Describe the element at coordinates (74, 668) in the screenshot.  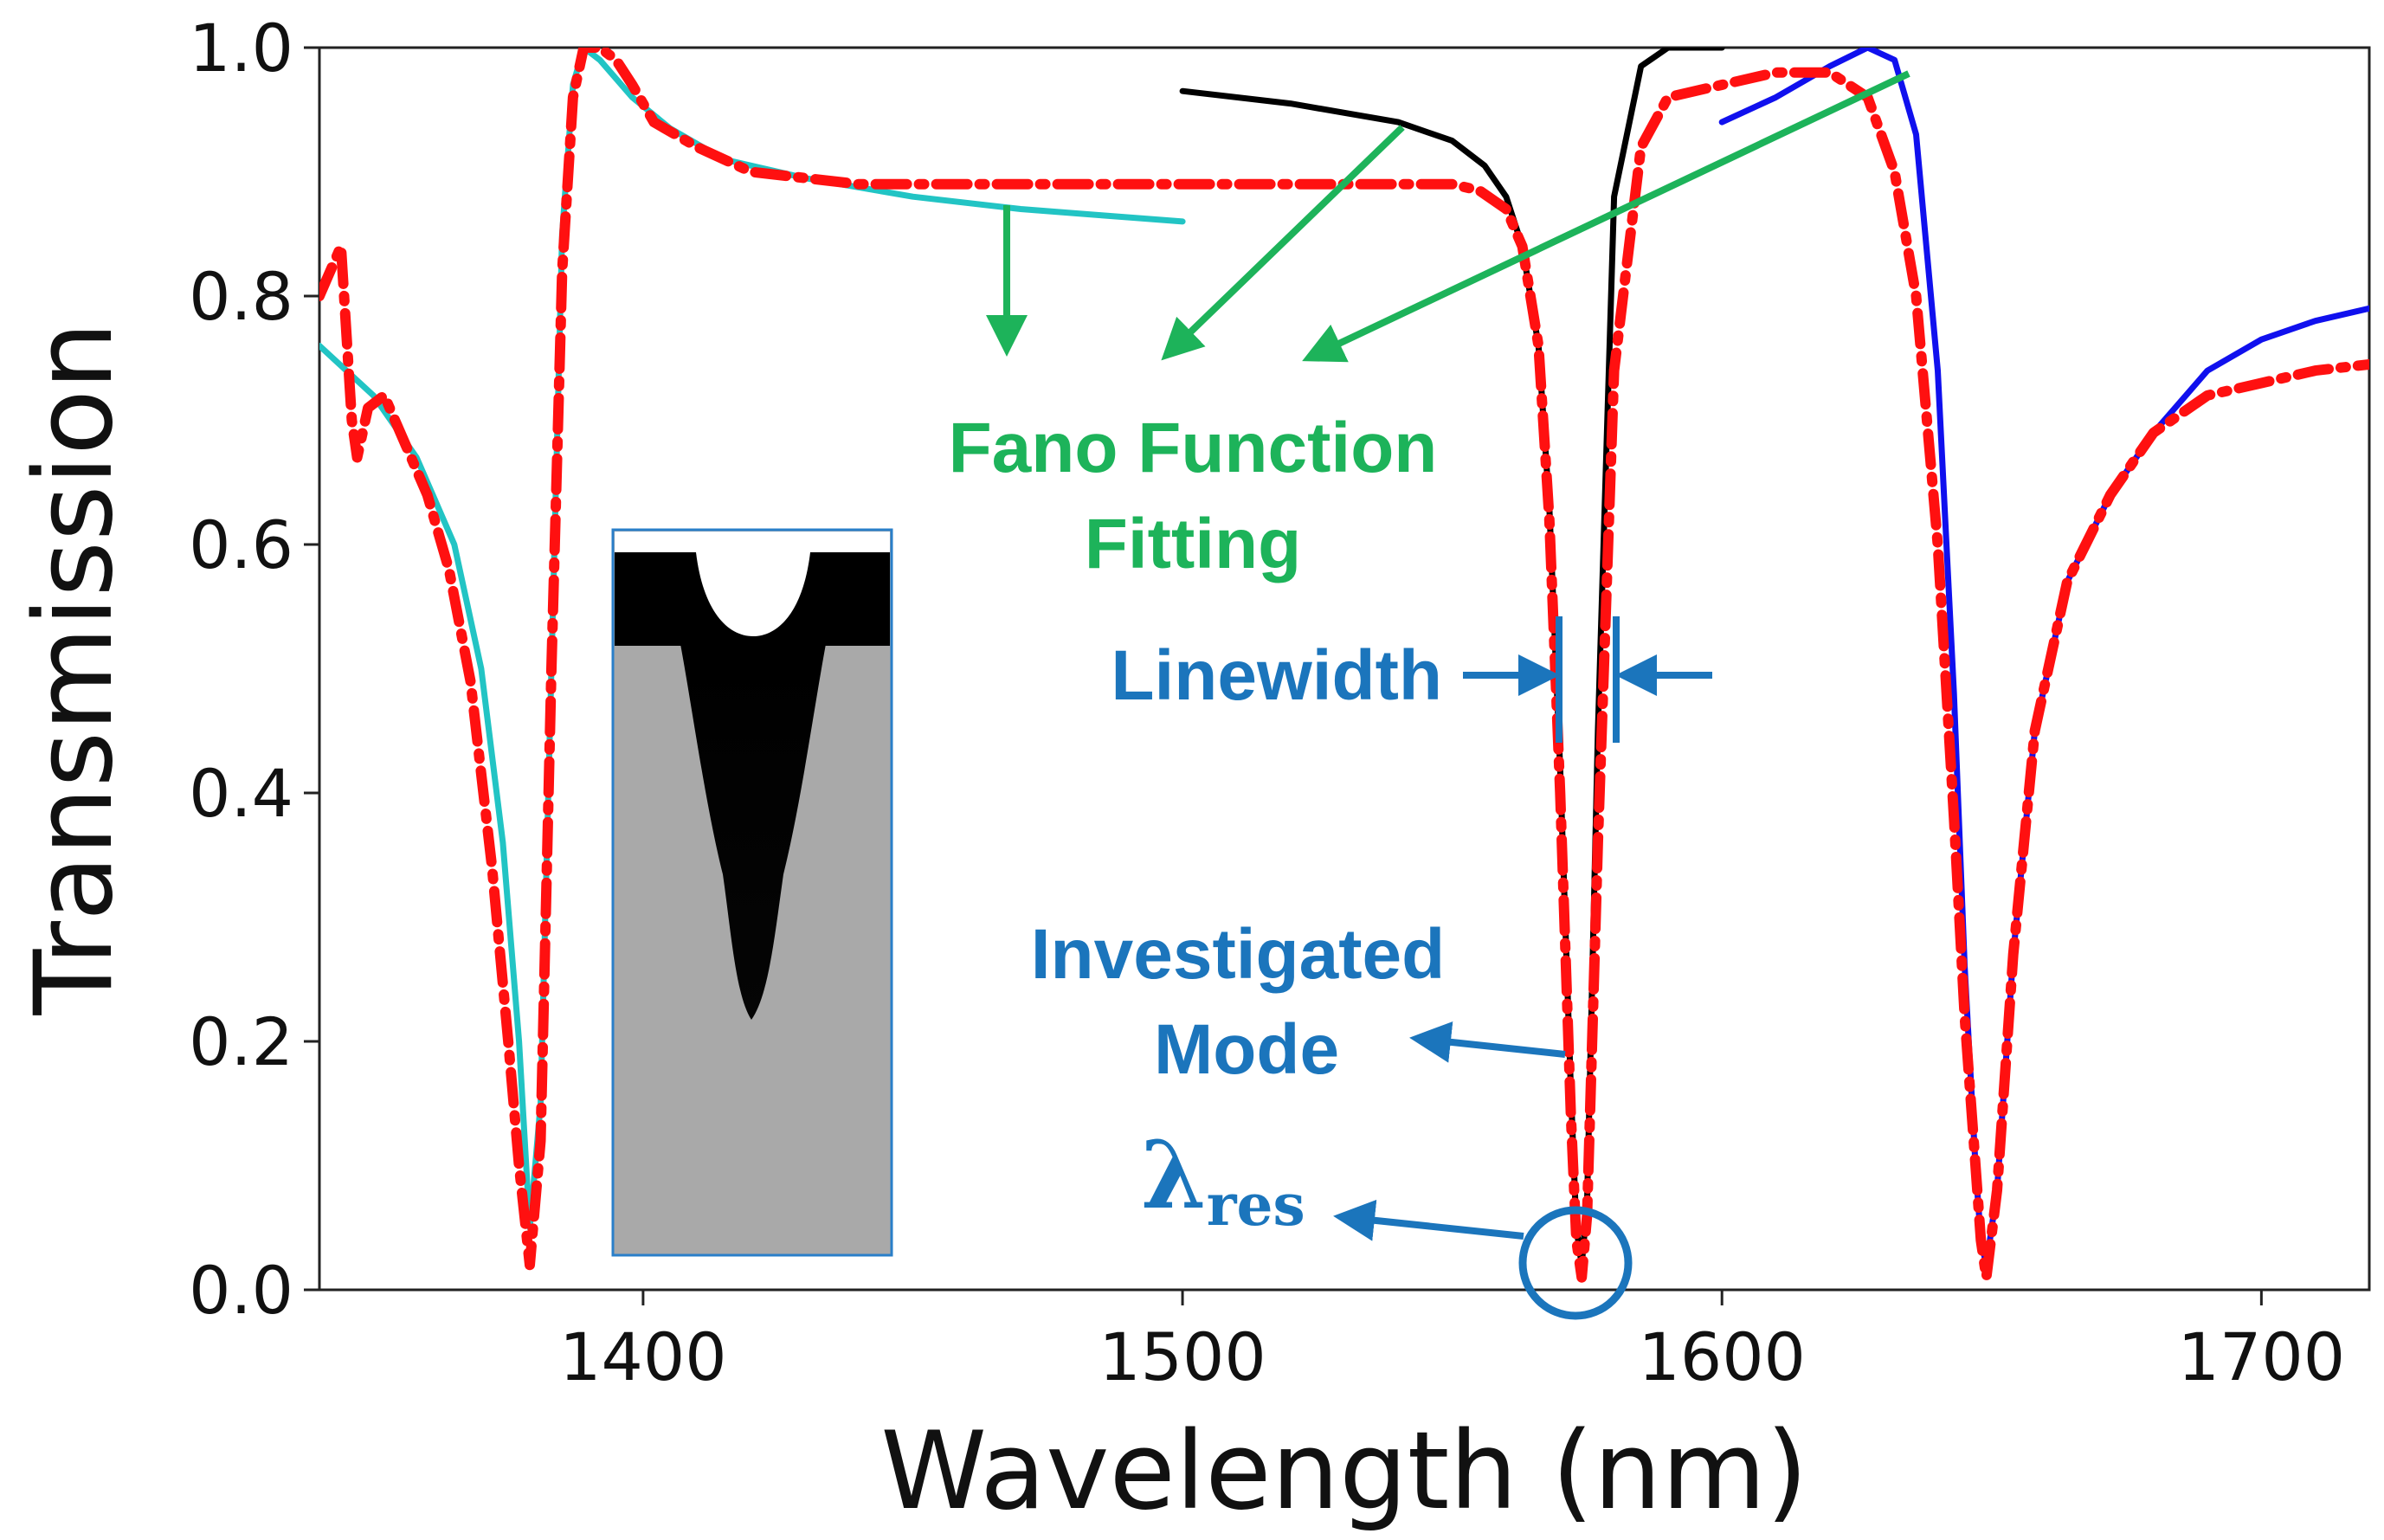
I see `y-axis-title: Transmission` at that location.